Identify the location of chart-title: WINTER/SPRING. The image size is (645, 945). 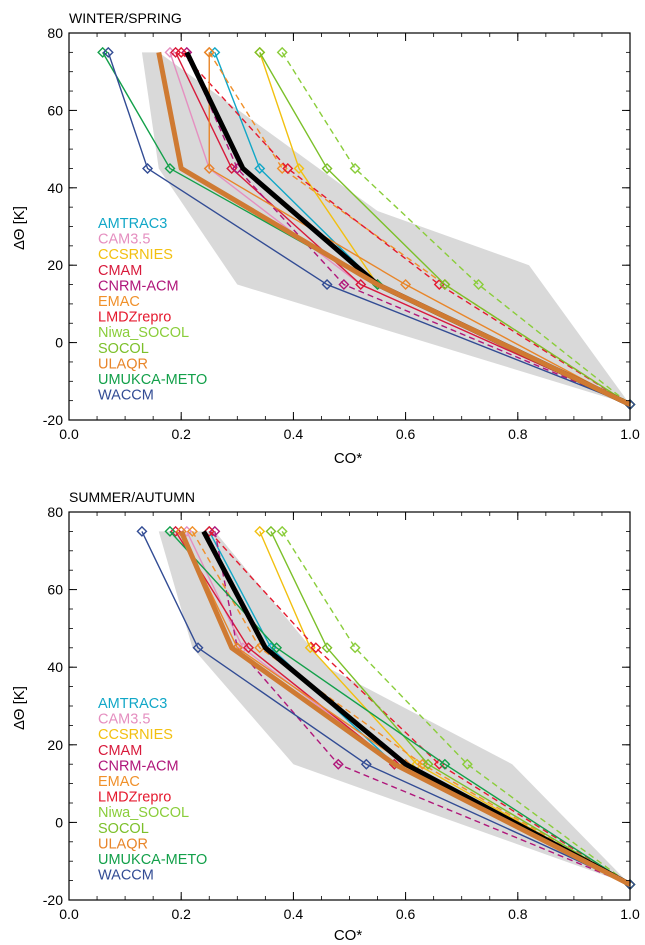
(125, 18).